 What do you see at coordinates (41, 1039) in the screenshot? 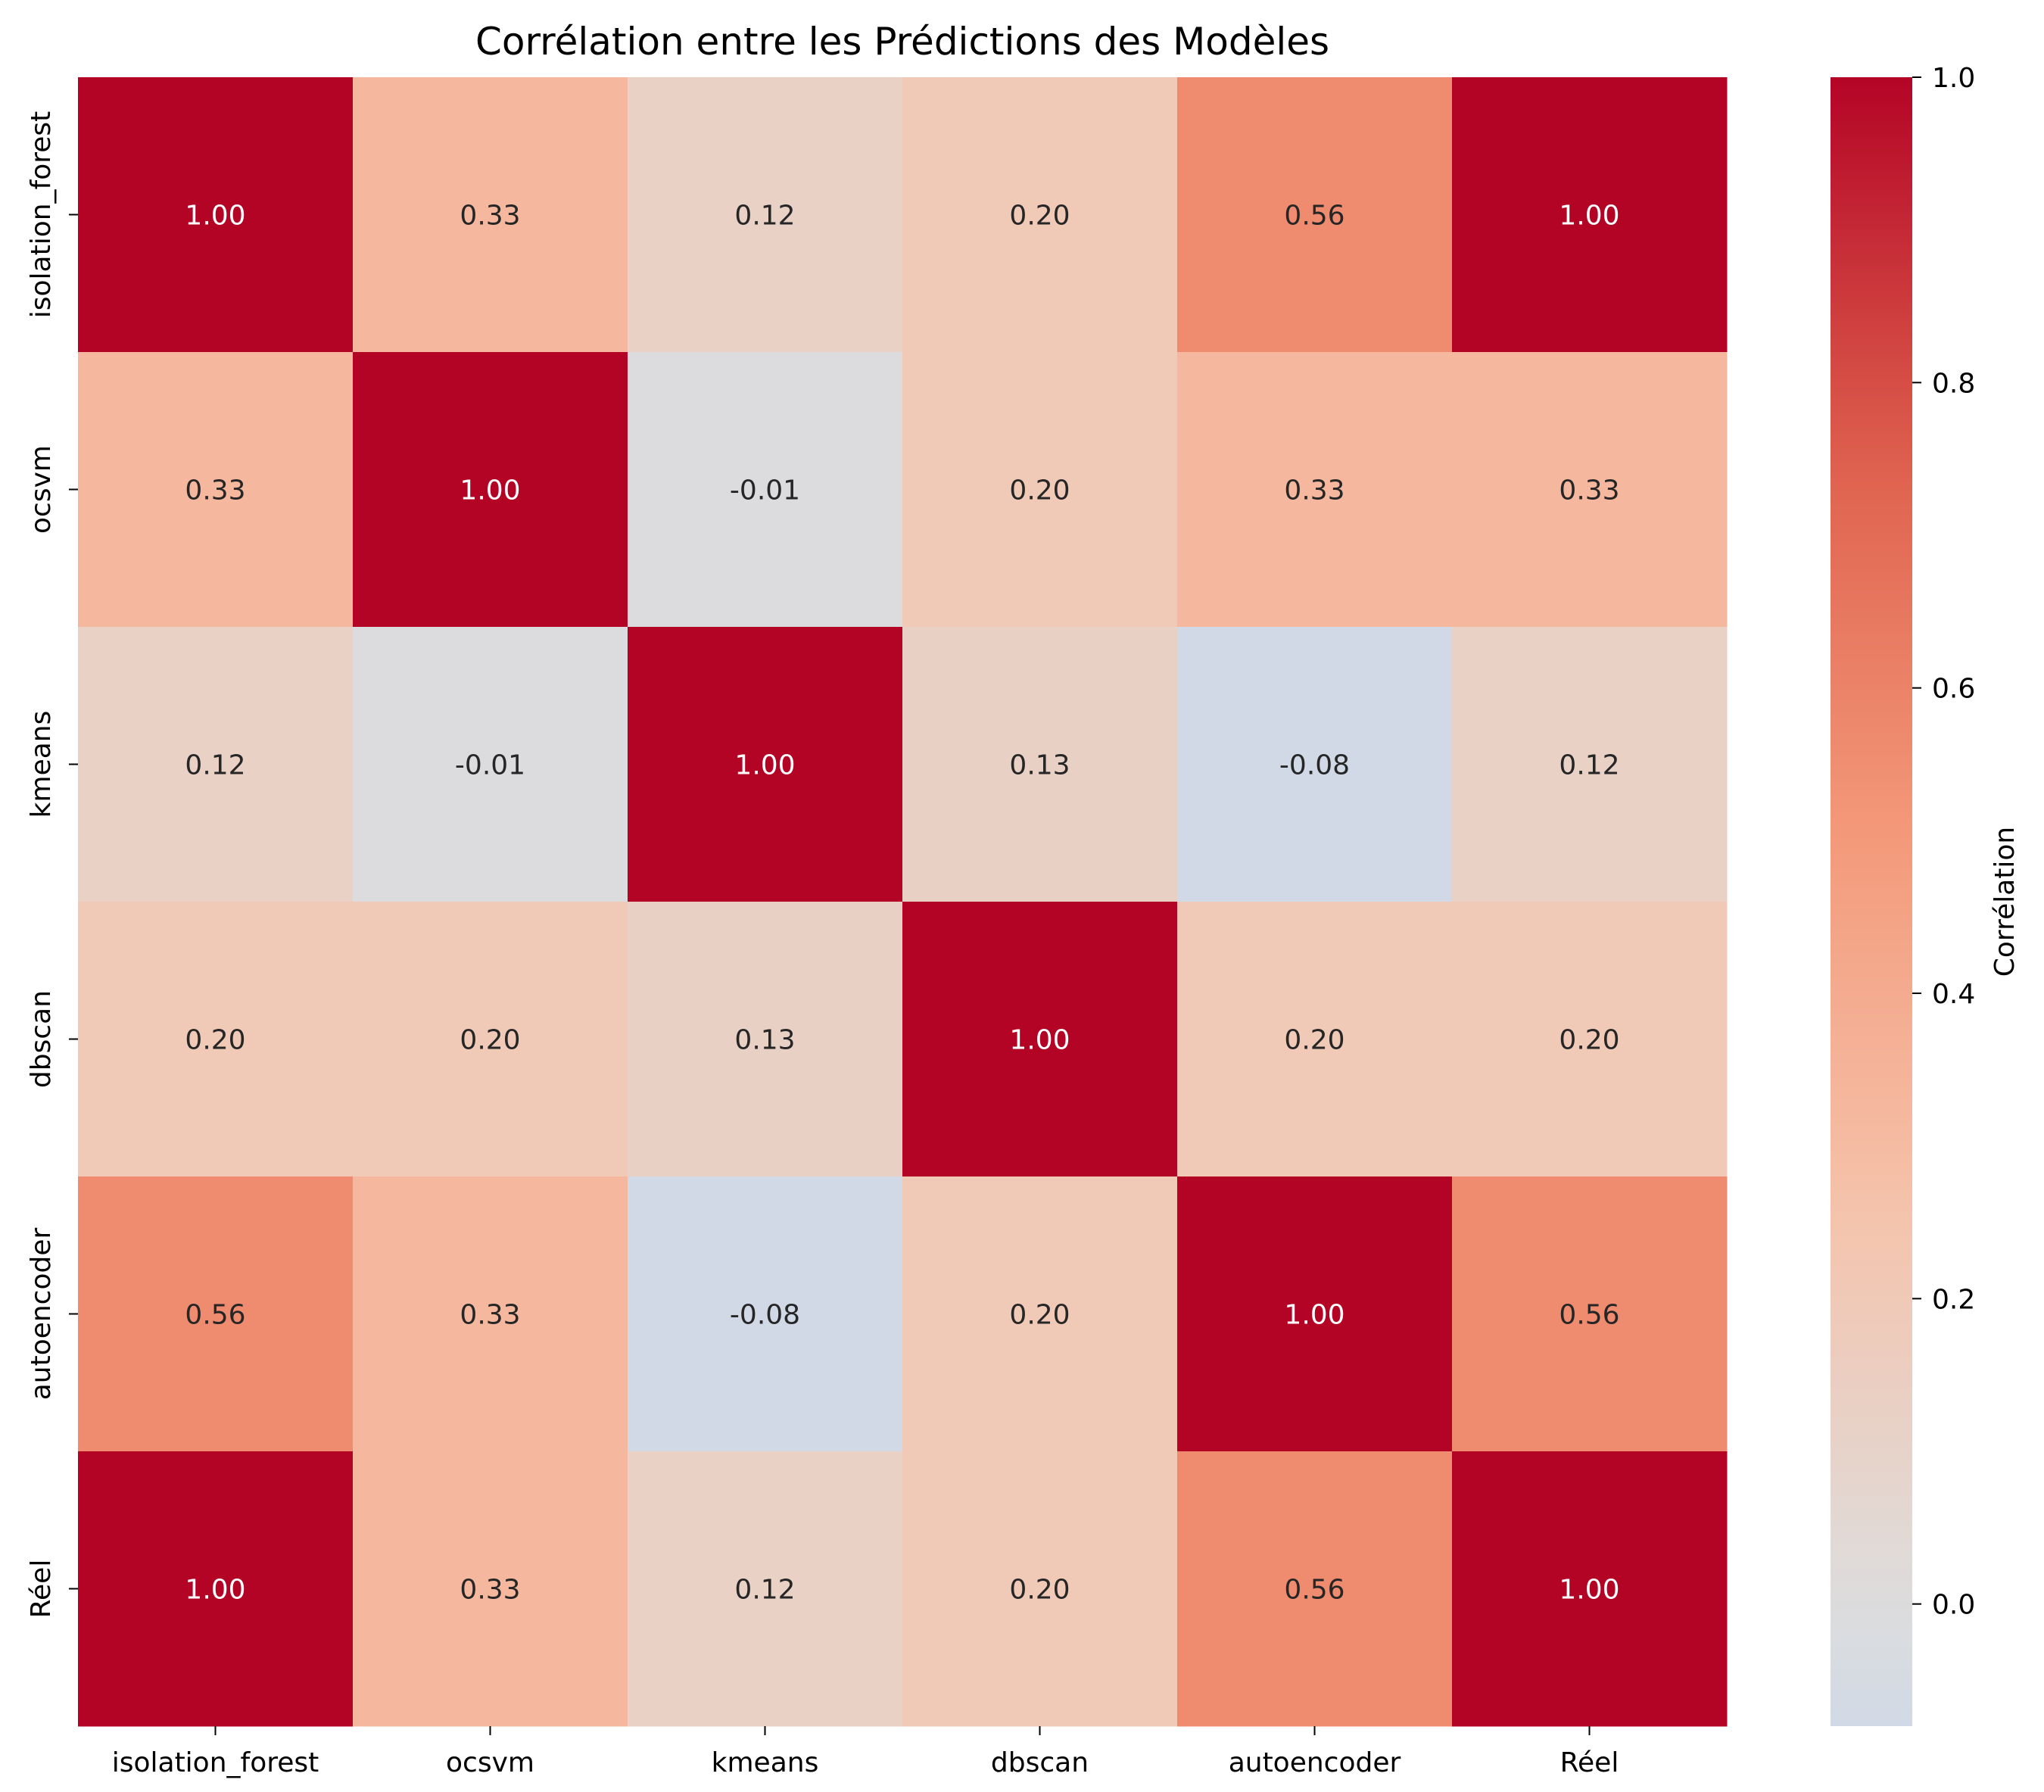
I see `y-tick-label: dbscan` at bounding box center [41, 1039].